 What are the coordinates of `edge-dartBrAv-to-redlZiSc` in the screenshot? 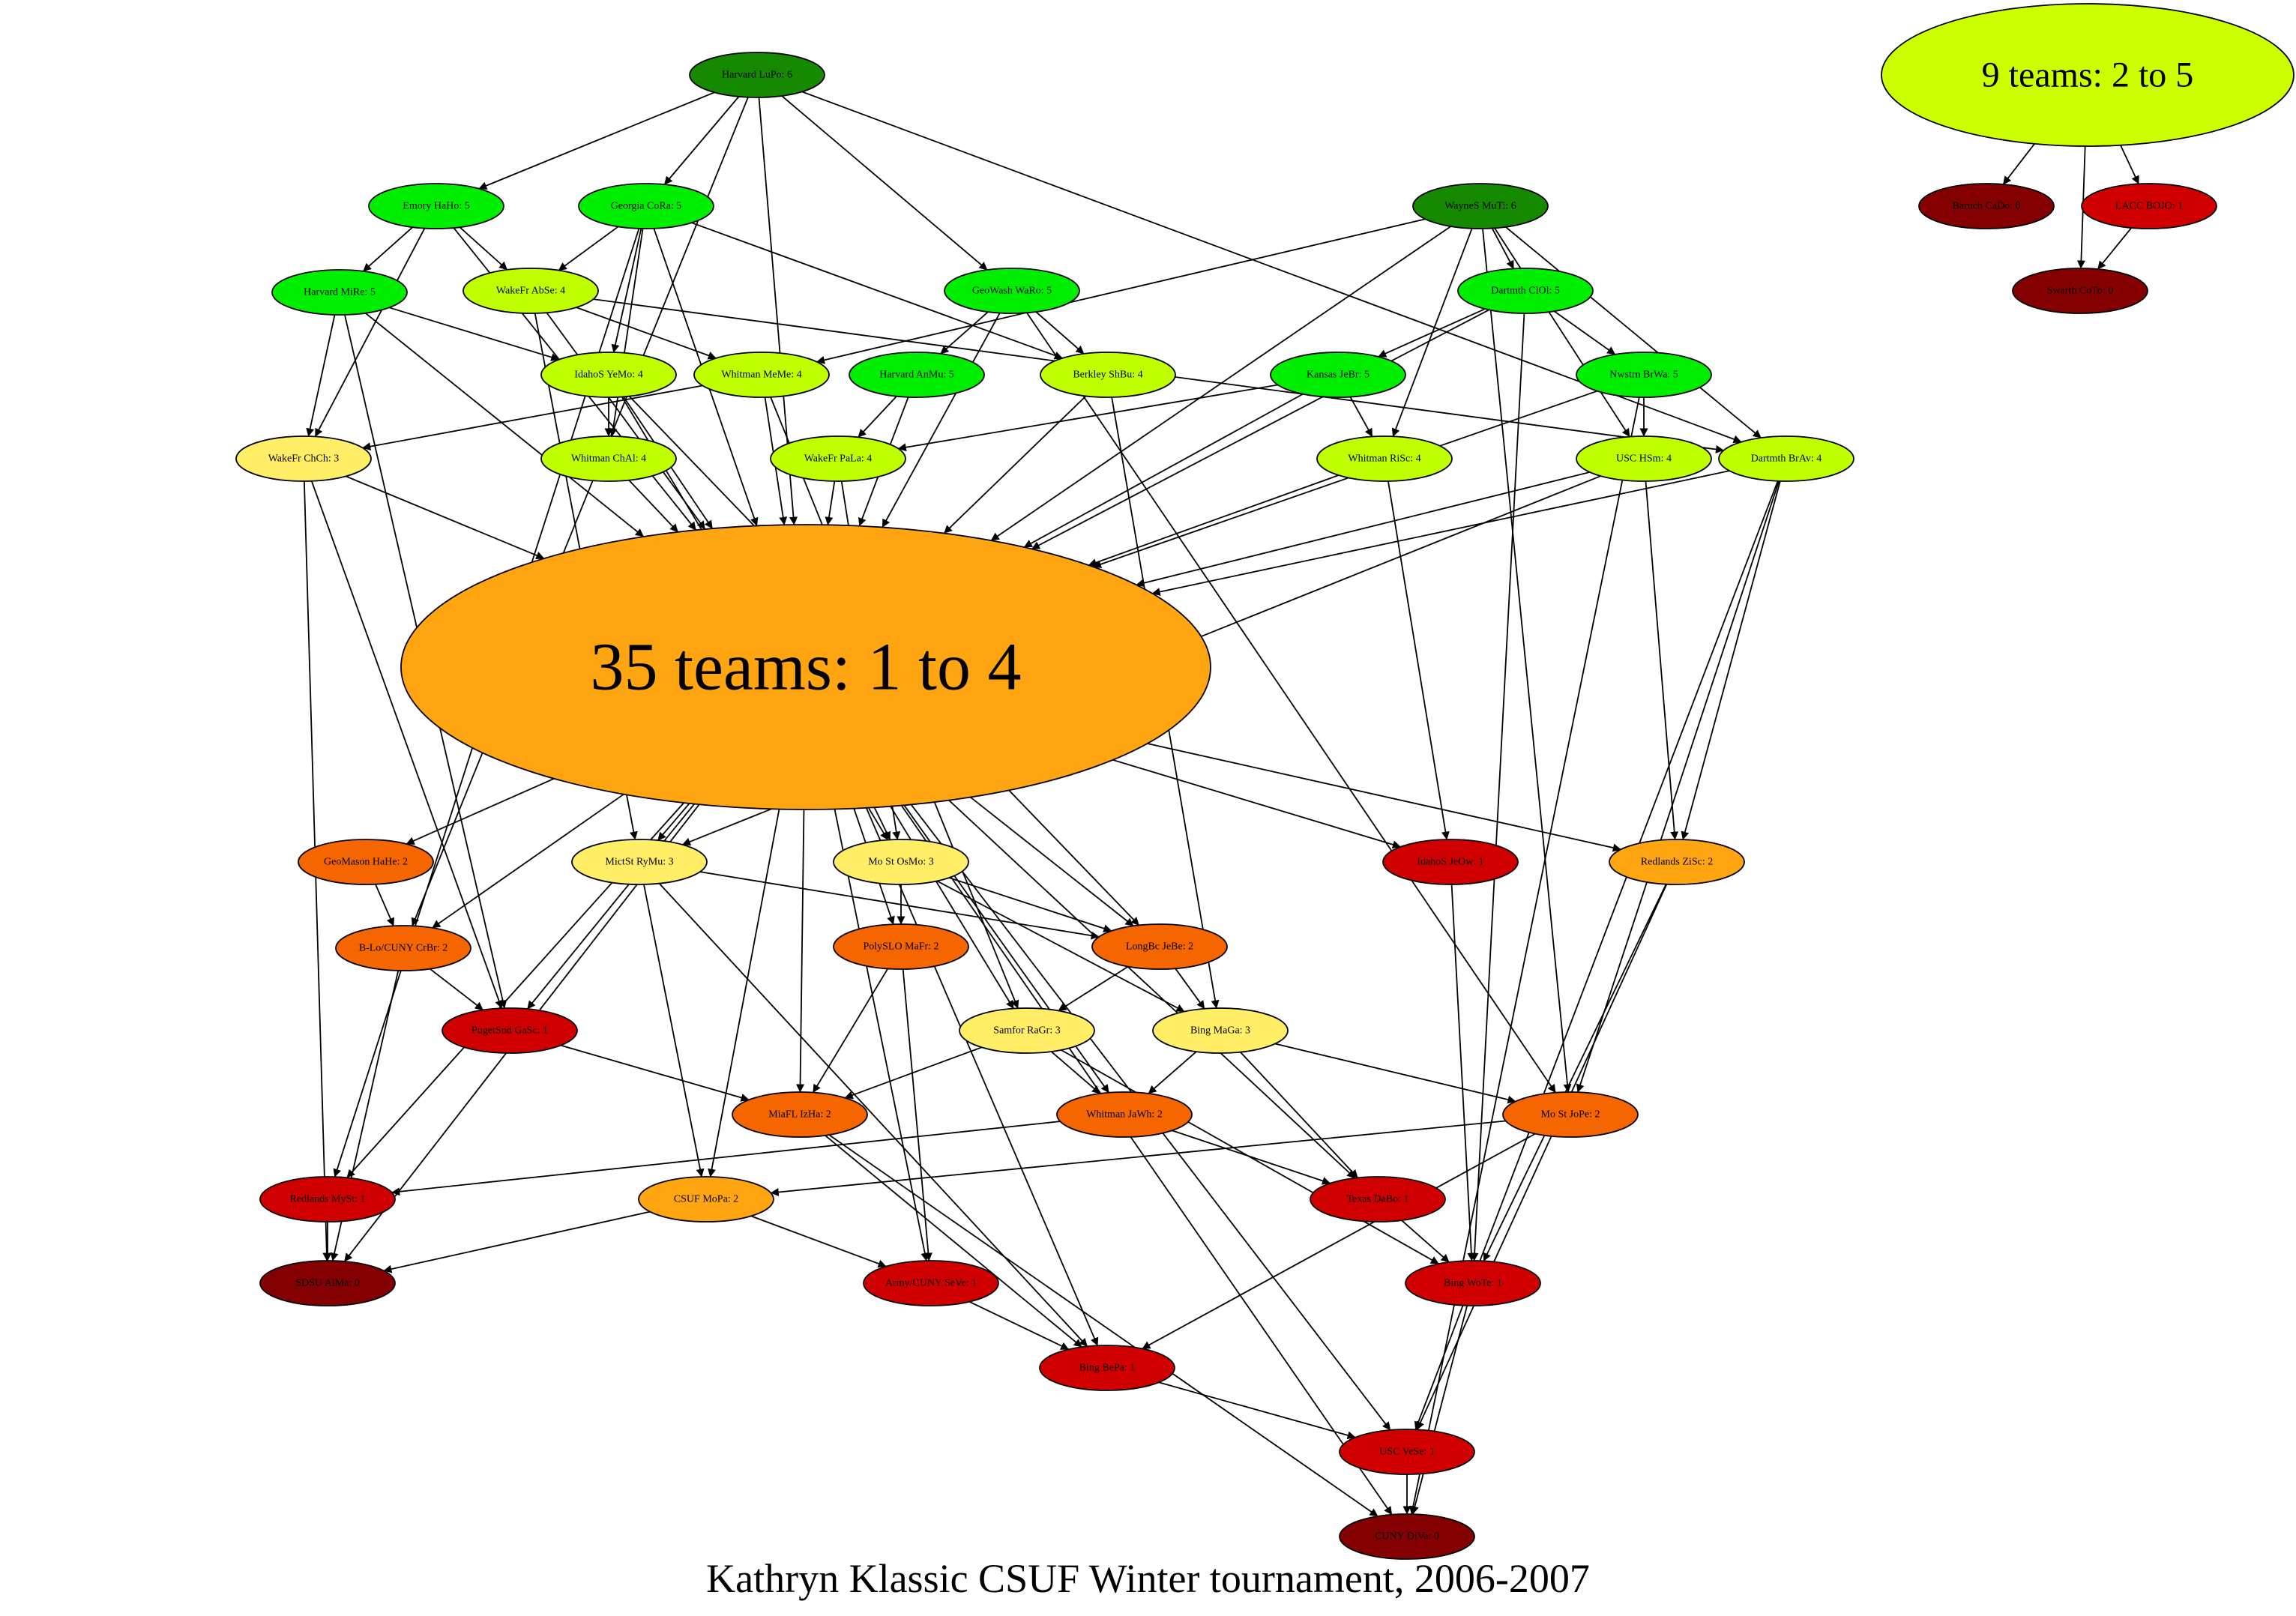 It's located at (1731, 660).